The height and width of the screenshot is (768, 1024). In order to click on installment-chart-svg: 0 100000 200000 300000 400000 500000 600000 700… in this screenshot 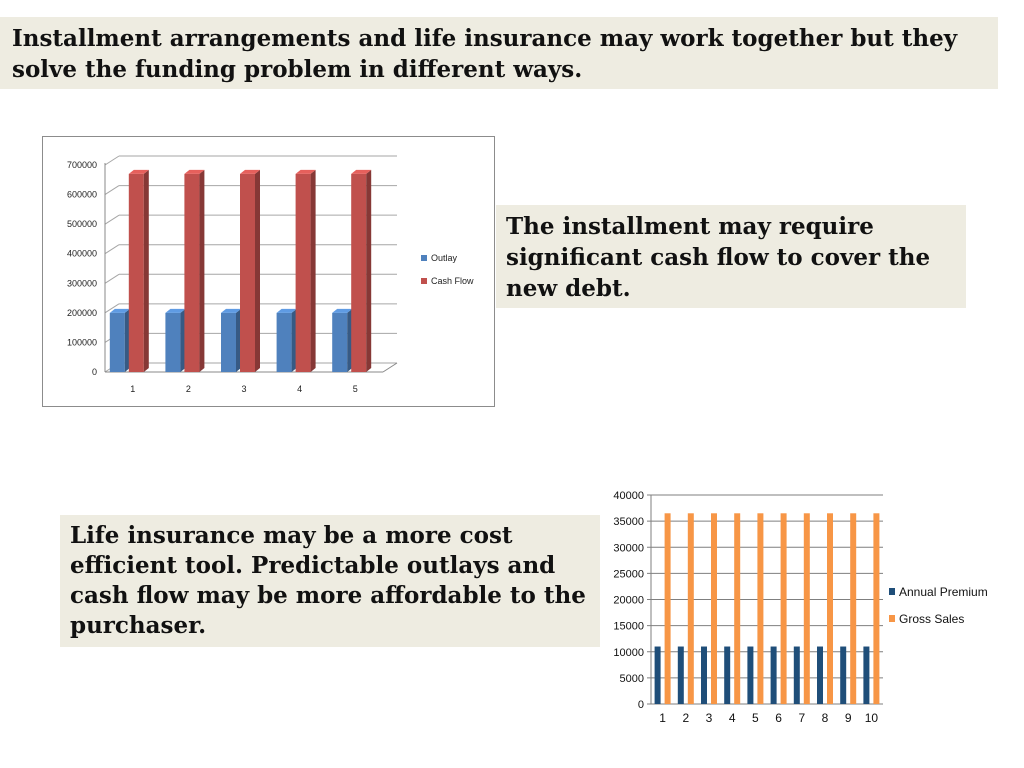, I will do `click(270, 274)`.